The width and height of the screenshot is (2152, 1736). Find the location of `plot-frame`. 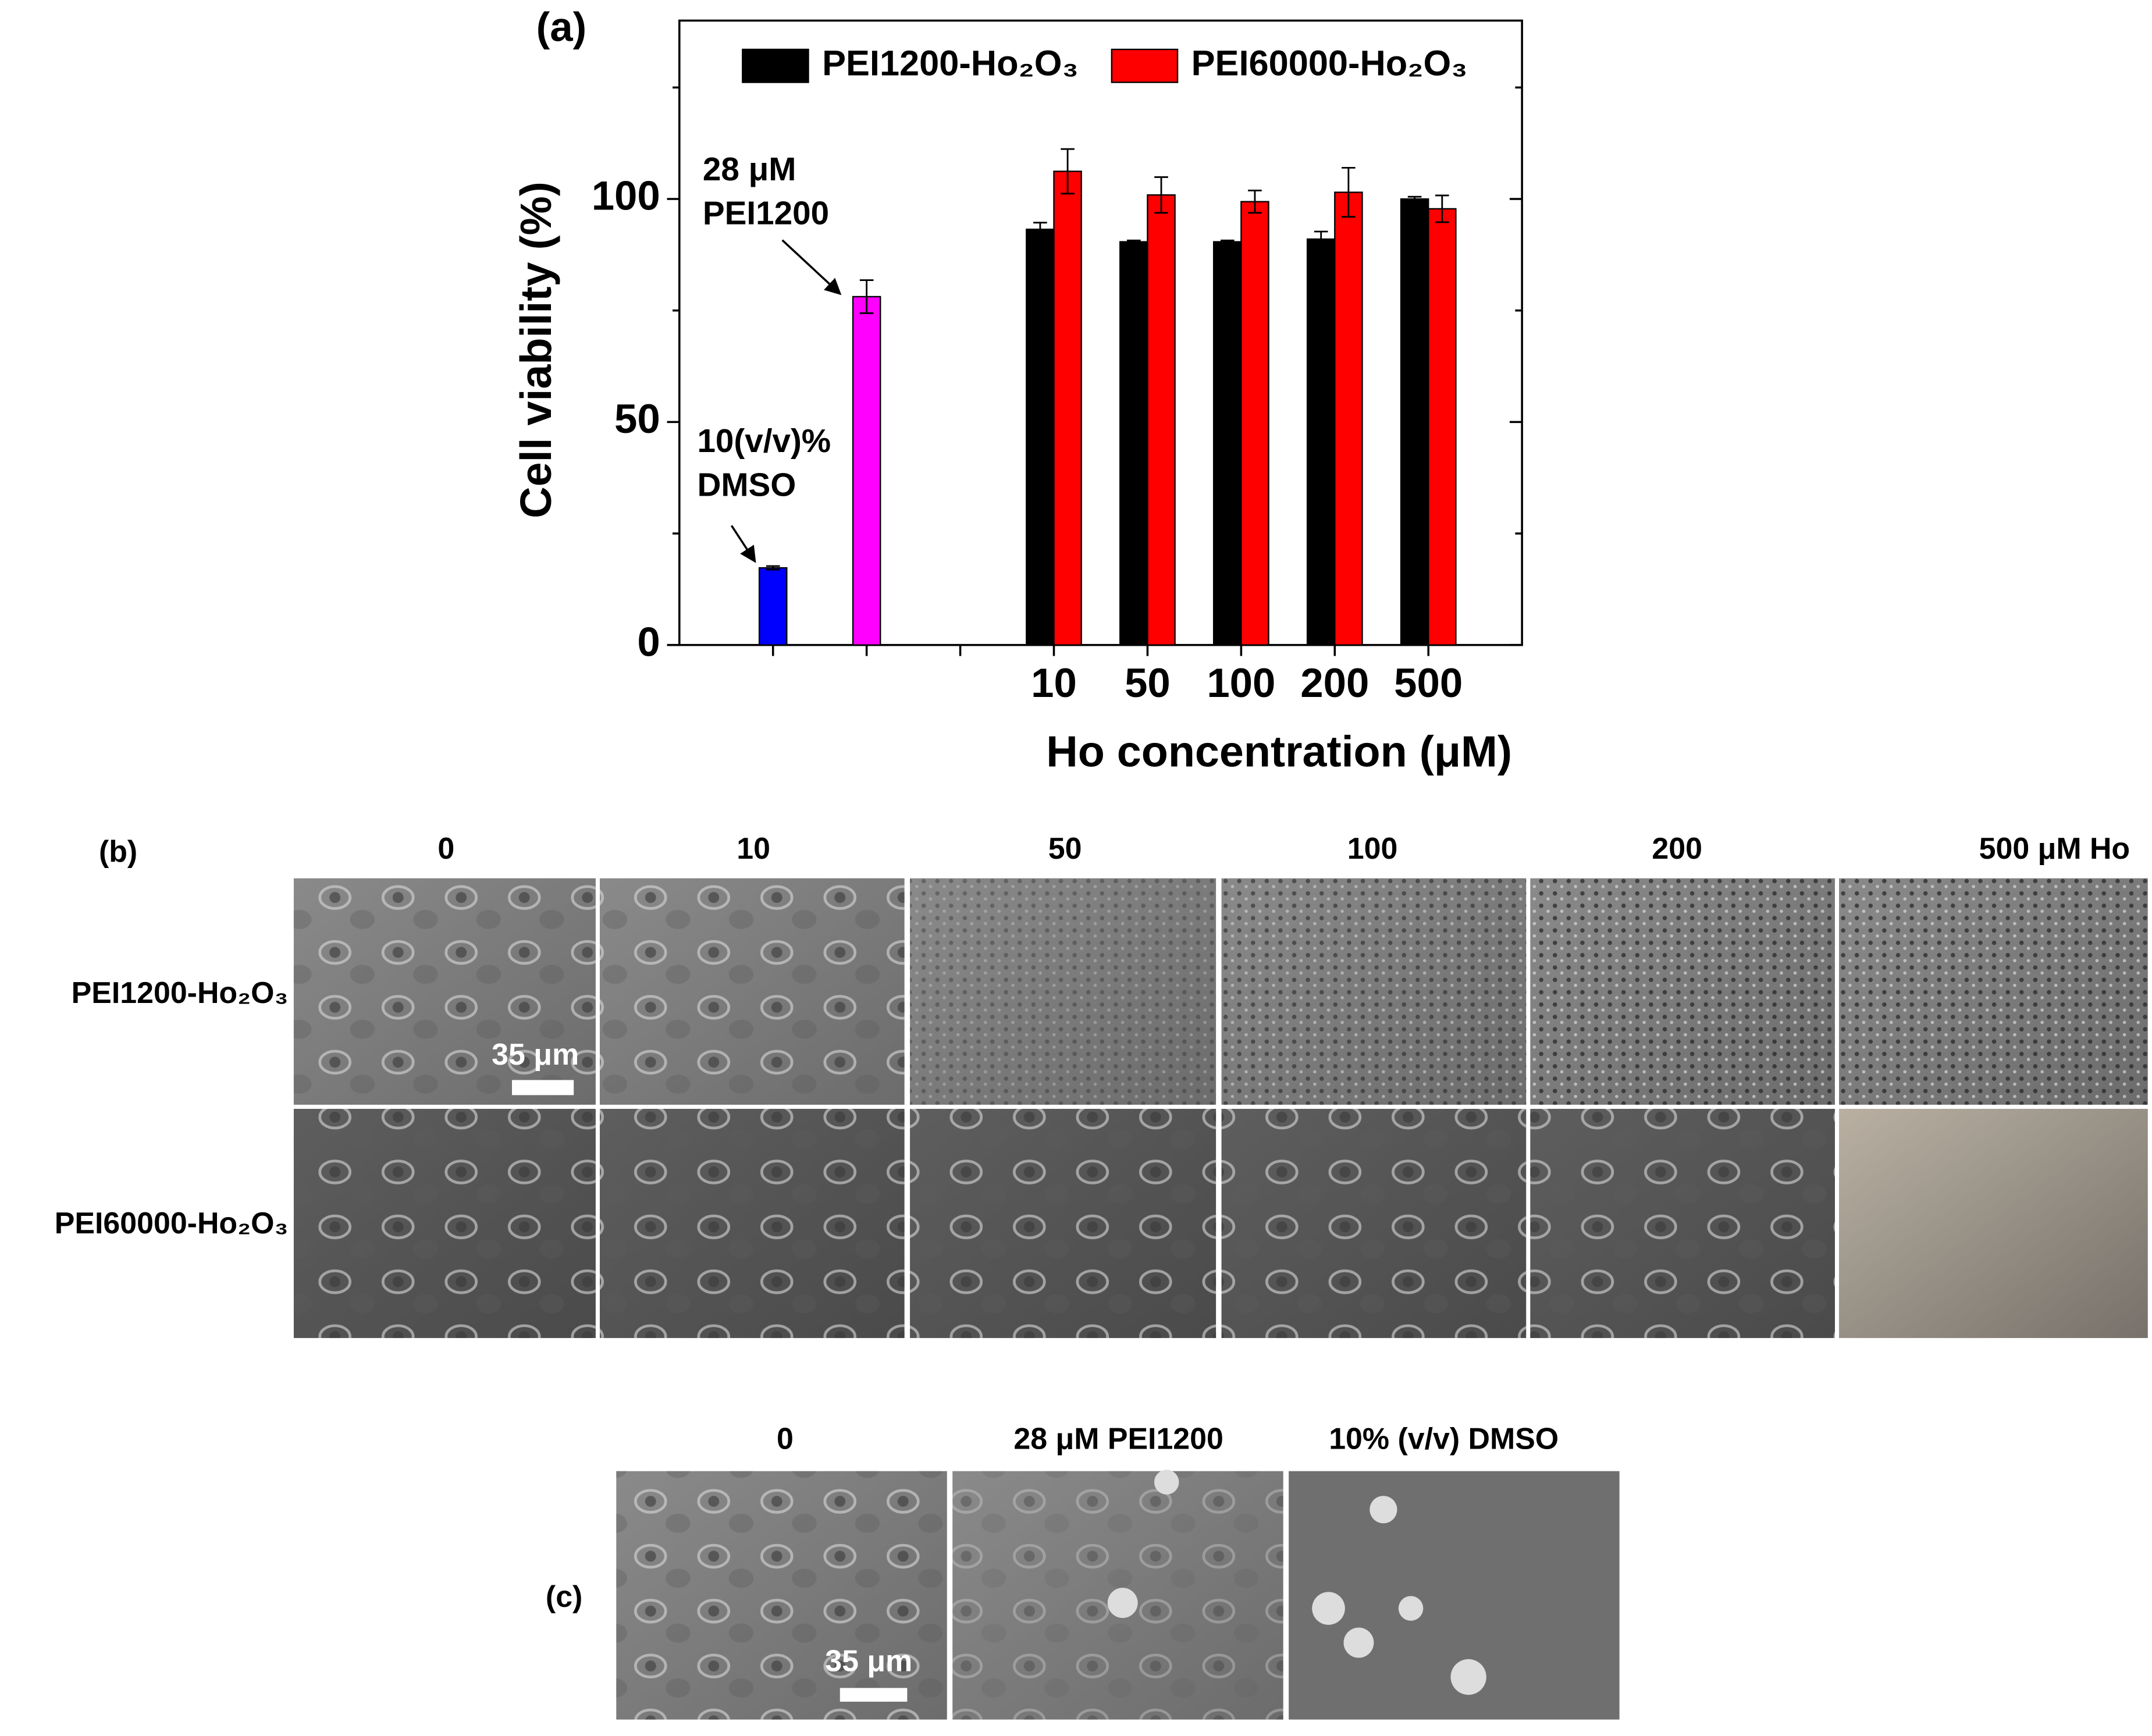

plot-frame is located at coordinates (1100, 332).